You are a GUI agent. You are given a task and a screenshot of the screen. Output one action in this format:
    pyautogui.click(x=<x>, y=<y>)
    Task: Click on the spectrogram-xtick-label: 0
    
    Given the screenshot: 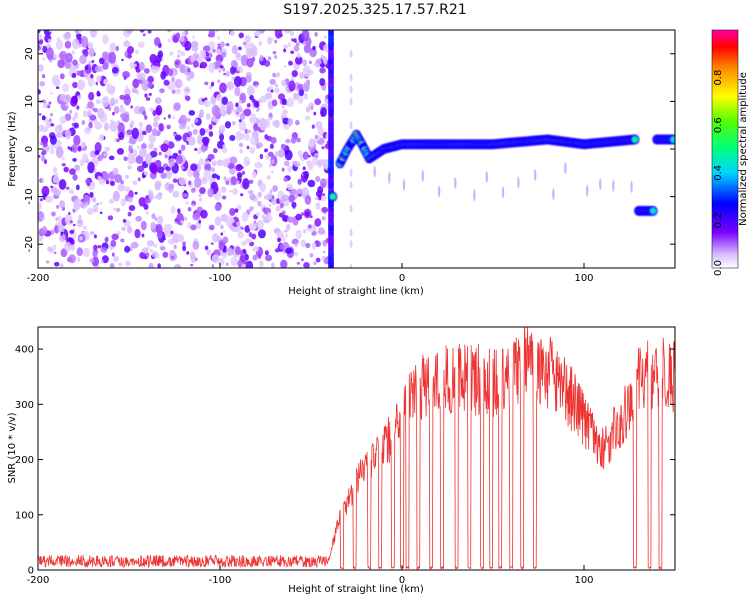 What is the action you would take?
    pyautogui.click(x=402, y=278)
    